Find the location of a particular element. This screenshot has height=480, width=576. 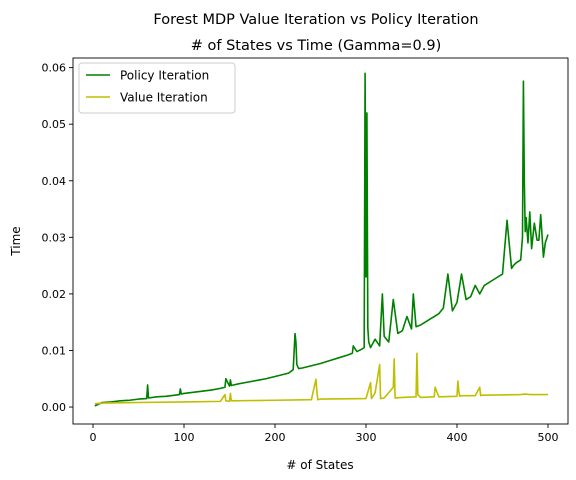

x-tick-label: 400 is located at coordinates (456, 437).